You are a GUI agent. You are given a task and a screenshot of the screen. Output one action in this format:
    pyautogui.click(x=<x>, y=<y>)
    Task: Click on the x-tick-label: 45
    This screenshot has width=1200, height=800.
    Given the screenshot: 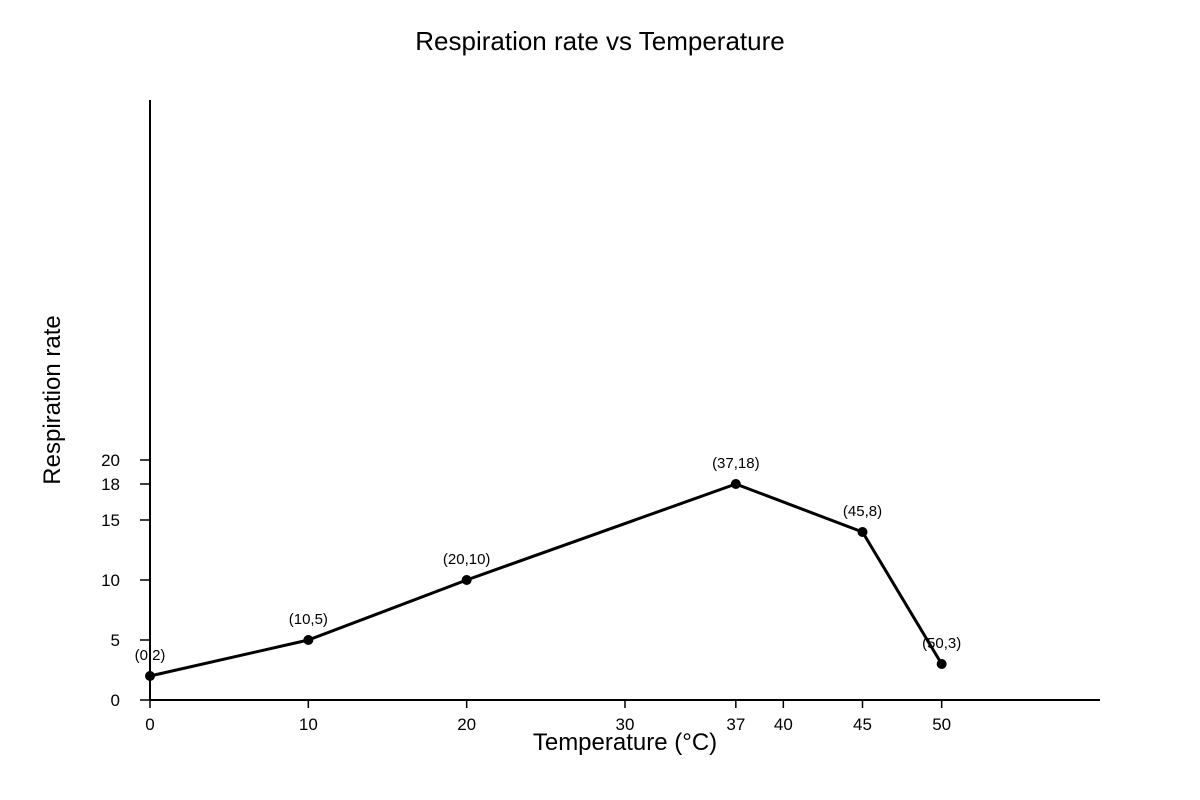 What is the action you would take?
    pyautogui.click(x=862, y=724)
    